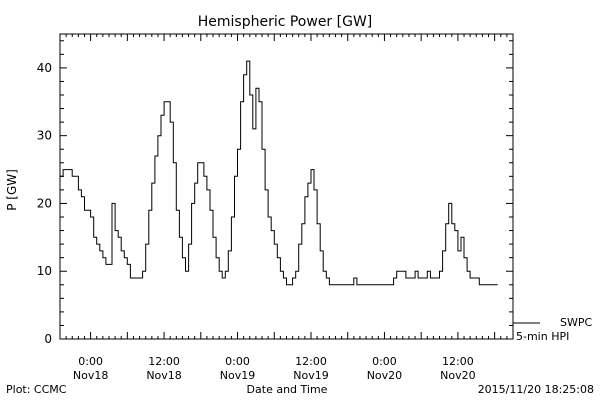 The image size is (600, 400). I want to click on y-tick-label: 0, so click(48, 339).